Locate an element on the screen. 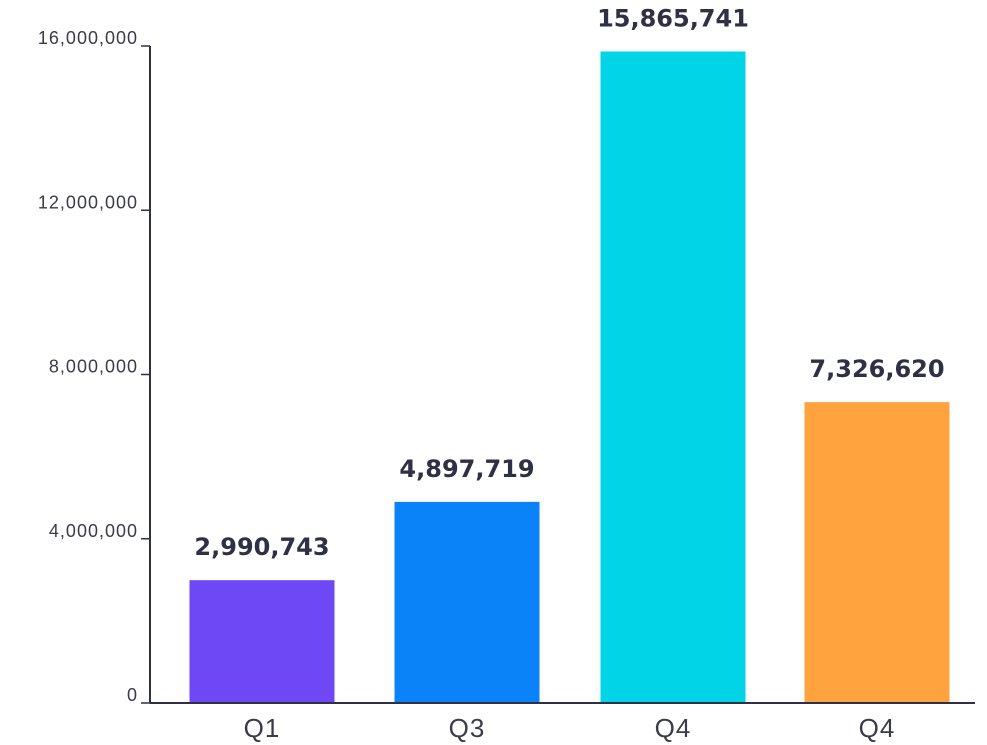  y-tick-label: 8,000,000 is located at coordinates (93, 367).